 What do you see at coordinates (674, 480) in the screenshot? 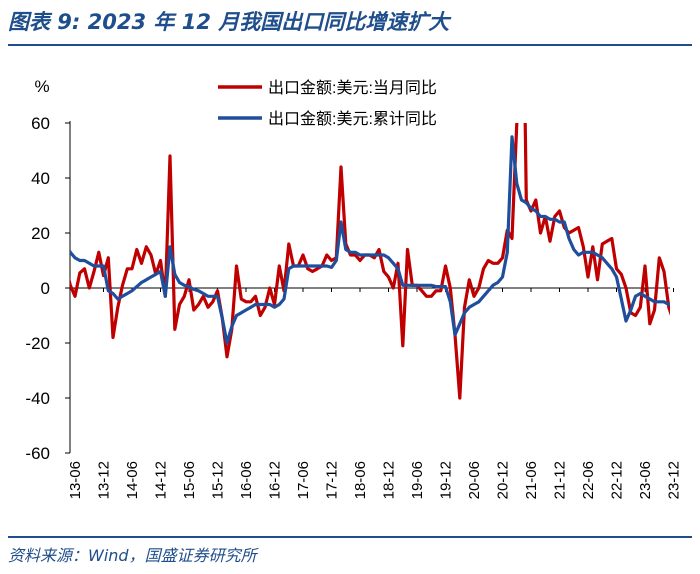
I see `x-tick-label: 23-12` at bounding box center [674, 480].